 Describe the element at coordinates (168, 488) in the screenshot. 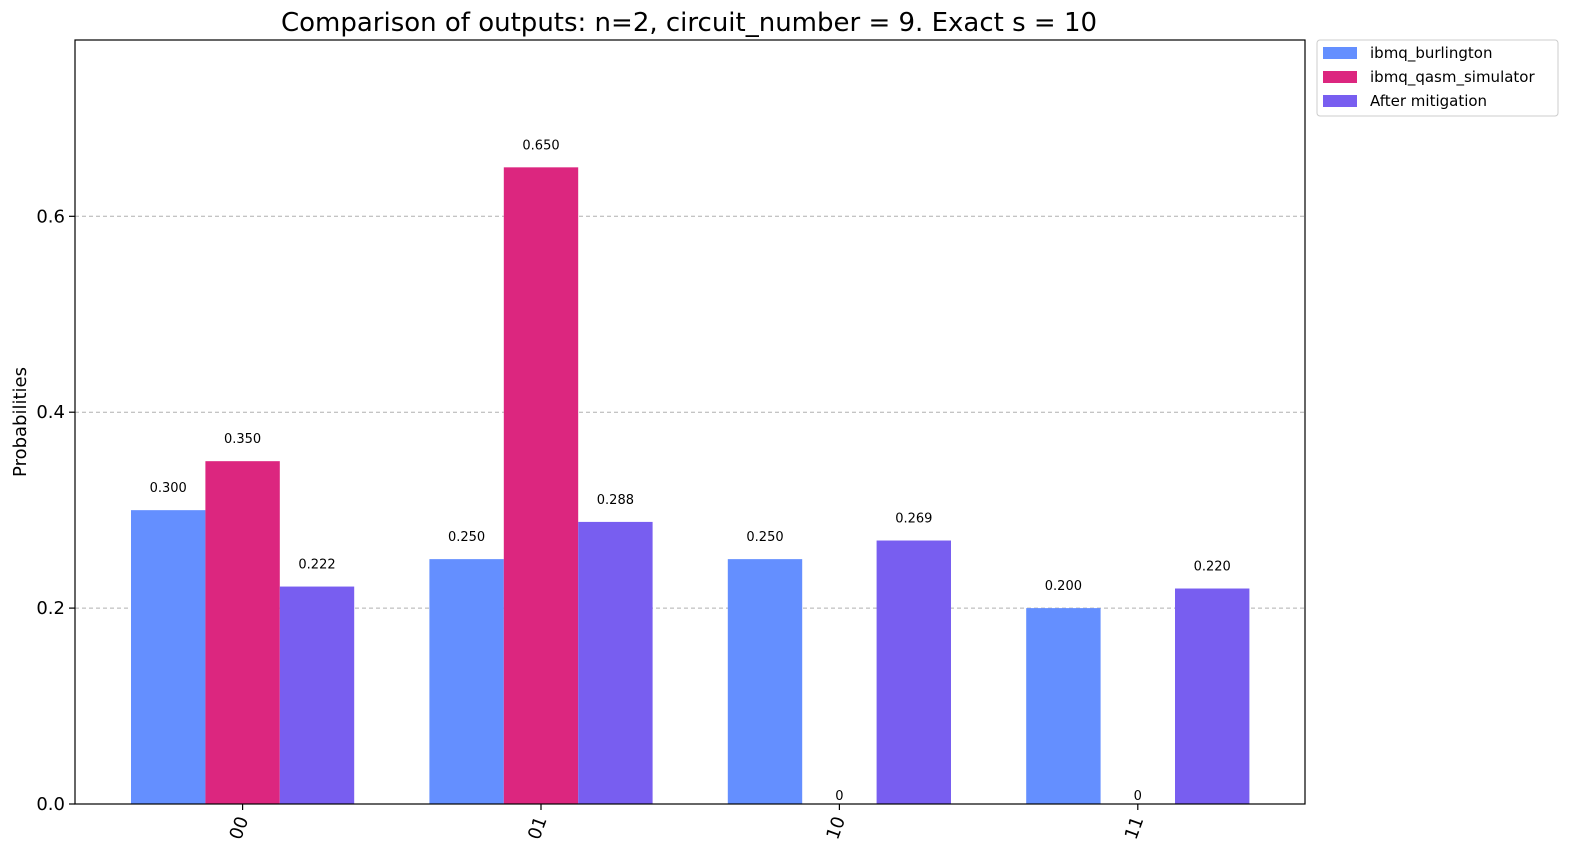

I see `bar-value-label: 0.300` at that location.